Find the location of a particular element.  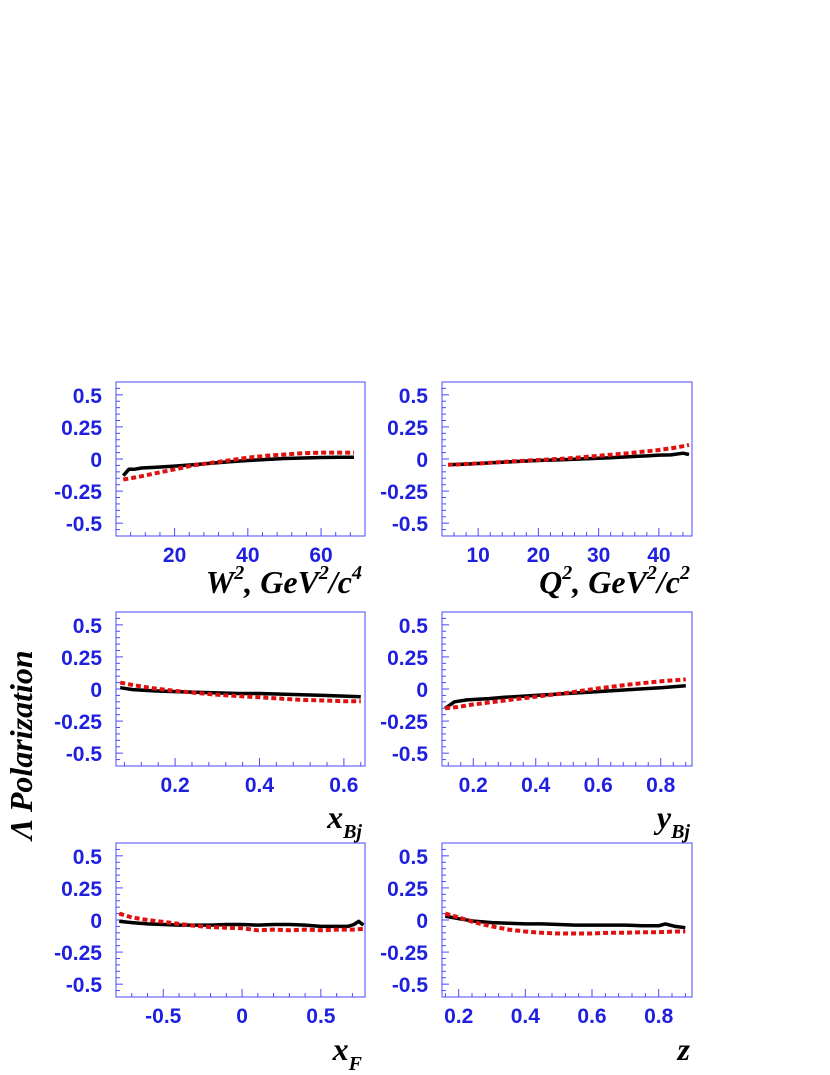

x-axis-label: yBj is located at coordinates (672, 821).